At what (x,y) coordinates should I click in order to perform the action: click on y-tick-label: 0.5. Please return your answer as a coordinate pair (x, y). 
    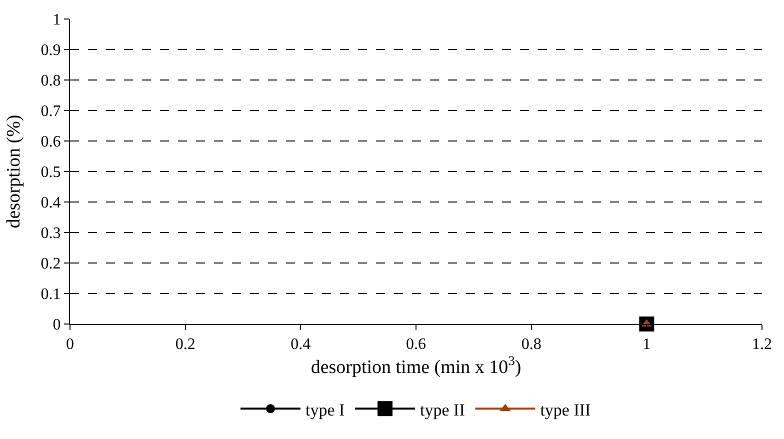
    Looking at the image, I should click on (50, 173).